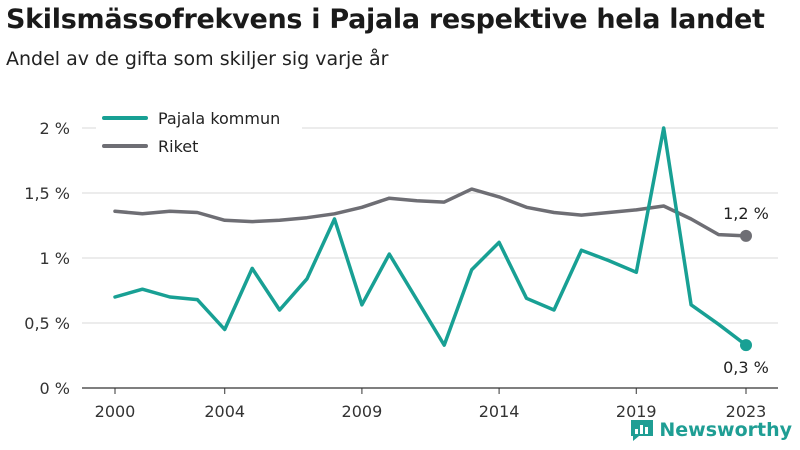 The width and height of the screenshot is (800, 450). Describe the element at coordinates (47, 193) in the screenshot. I see `y-tick-label: 1,5 %` at that location.